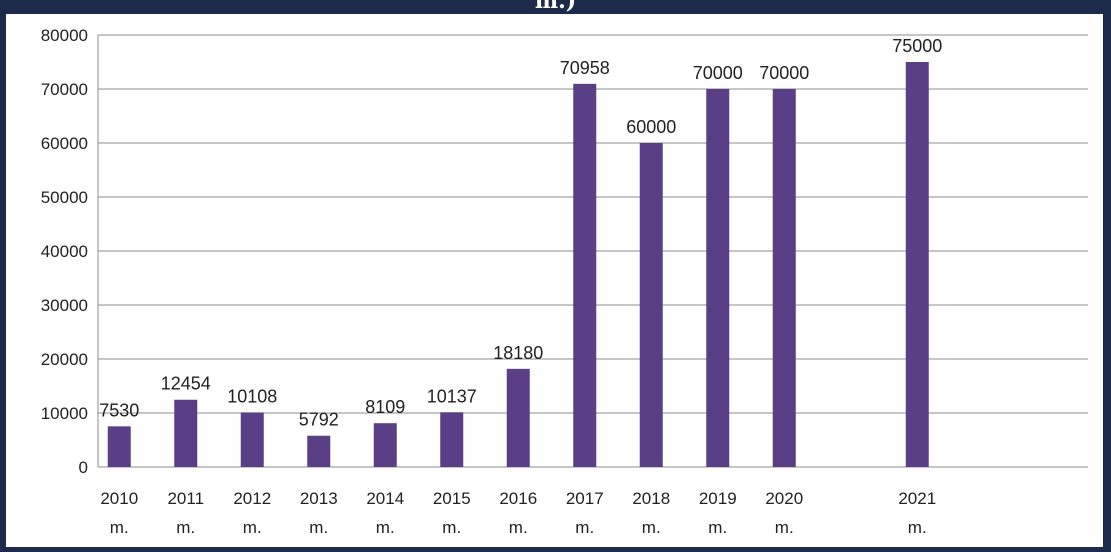  I want to click on data-label-2021: 75000, so click(917, 46).